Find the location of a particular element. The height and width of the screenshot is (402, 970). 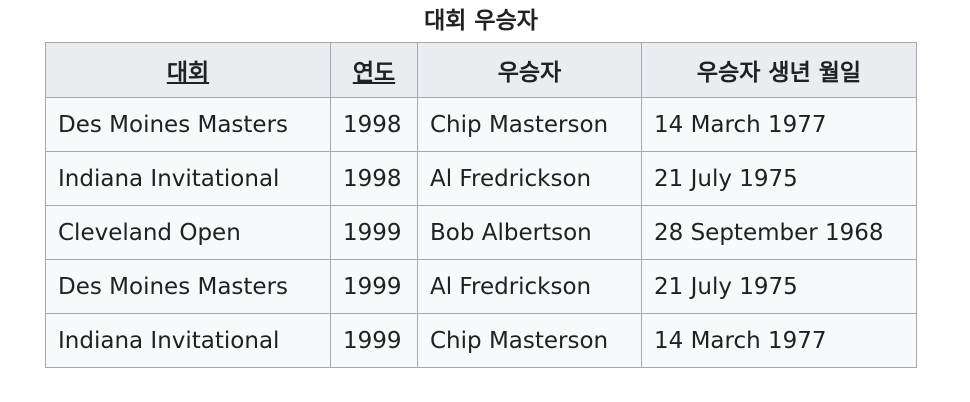

header-row: 대회 연도 우승자 우승자 생년 월일 is located at coordinates (481, 70).